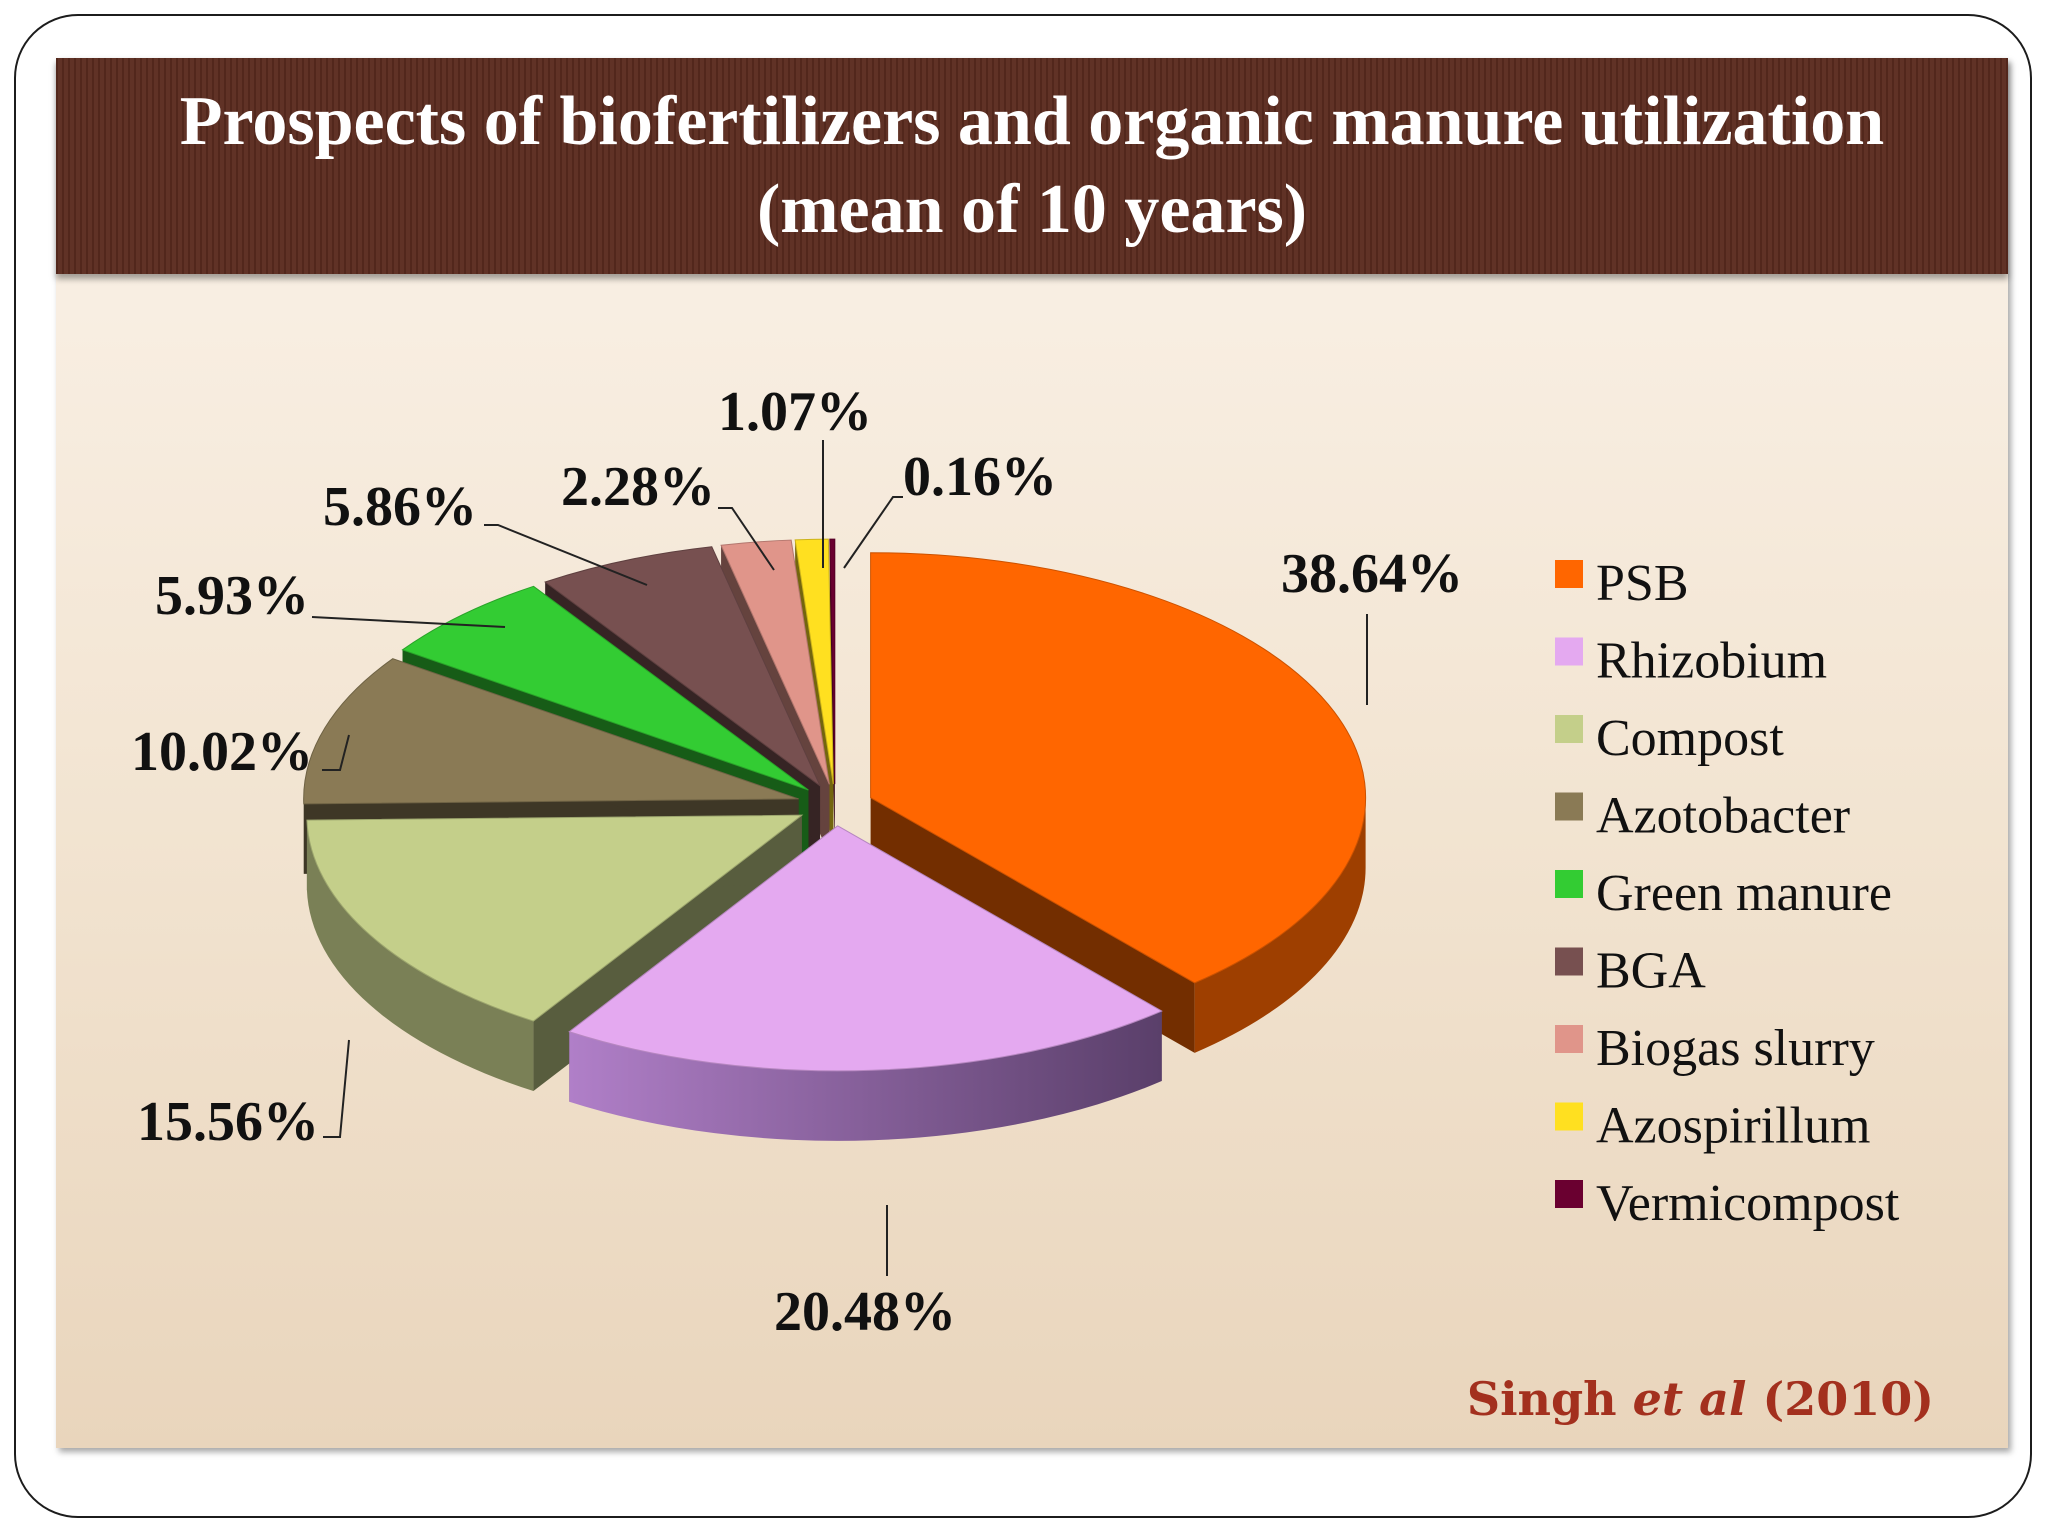  I want to click on data-label-azospirillum: 1.07%, so click(795, 412).